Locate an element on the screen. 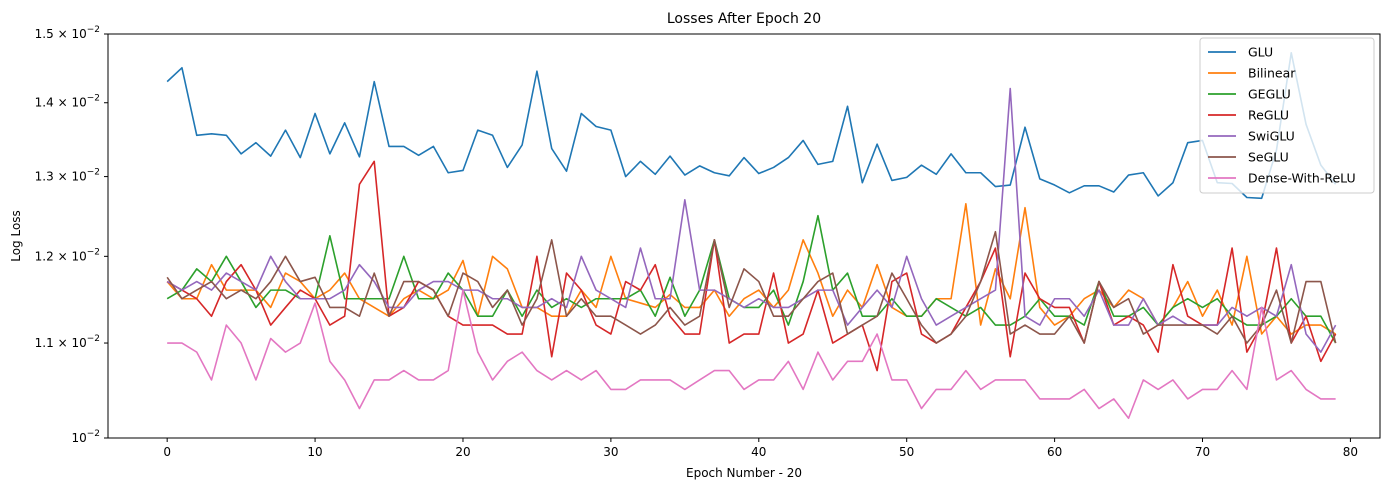 This screenshot has height=490, width=1389. y-tick-label: 1.2 × 10⁻² is located at coordinates (67, 255).